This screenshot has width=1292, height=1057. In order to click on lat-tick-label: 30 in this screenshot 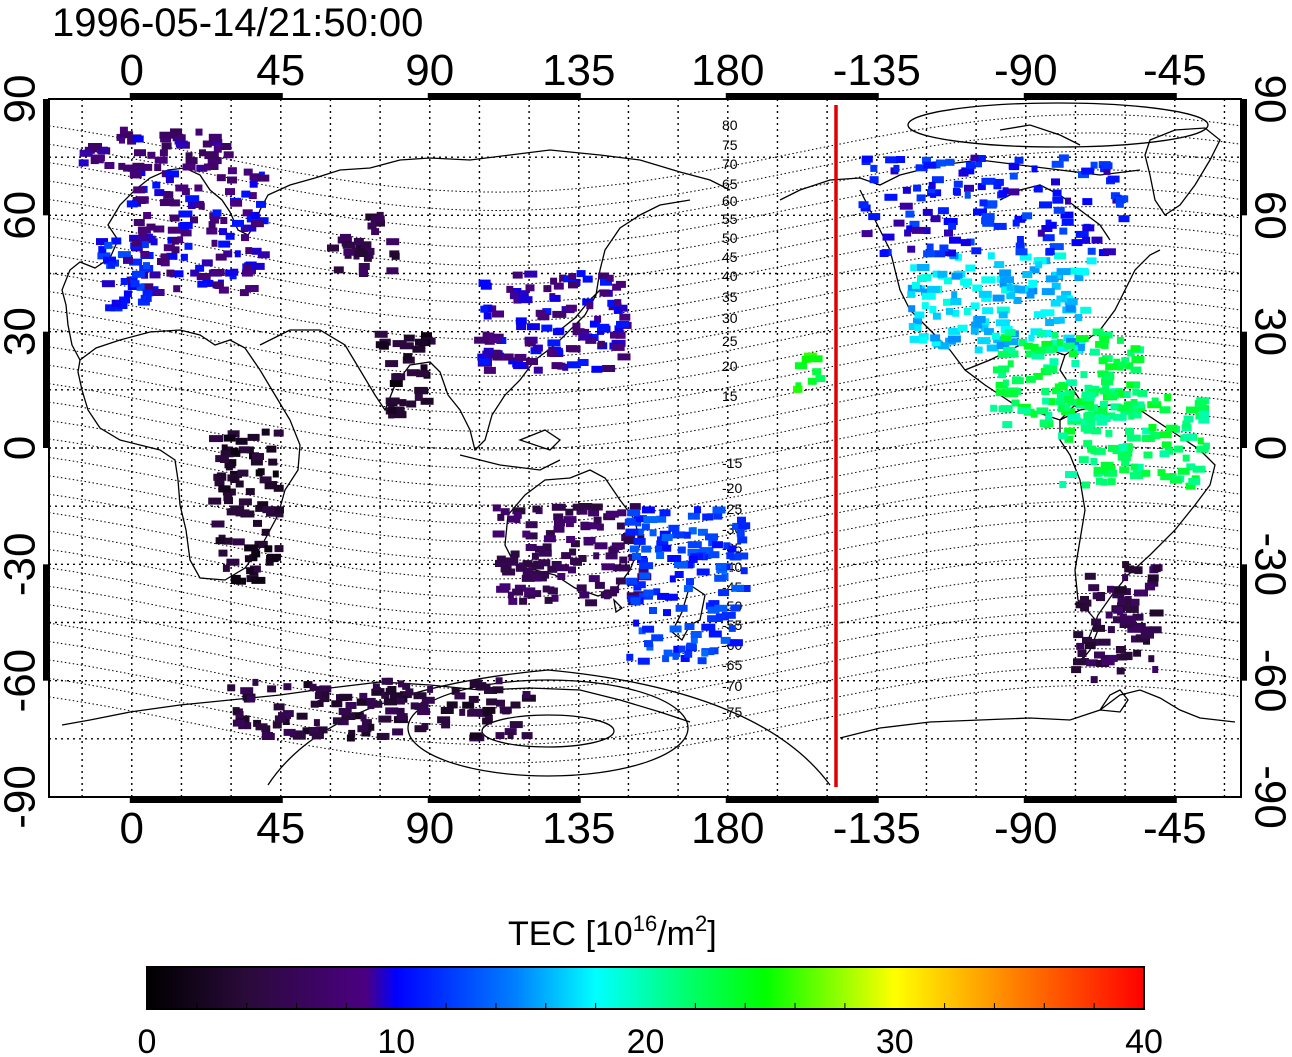, I will do `click(1269, 331)`.